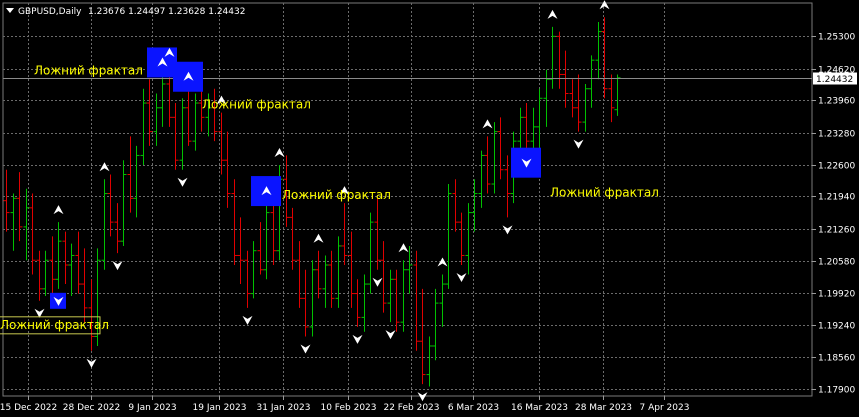 This screenshot has width=859, height=417. Describe the element at coordinates (836, 327) in the screenshot. I see `price-tick-label: 1.19240` at that location.